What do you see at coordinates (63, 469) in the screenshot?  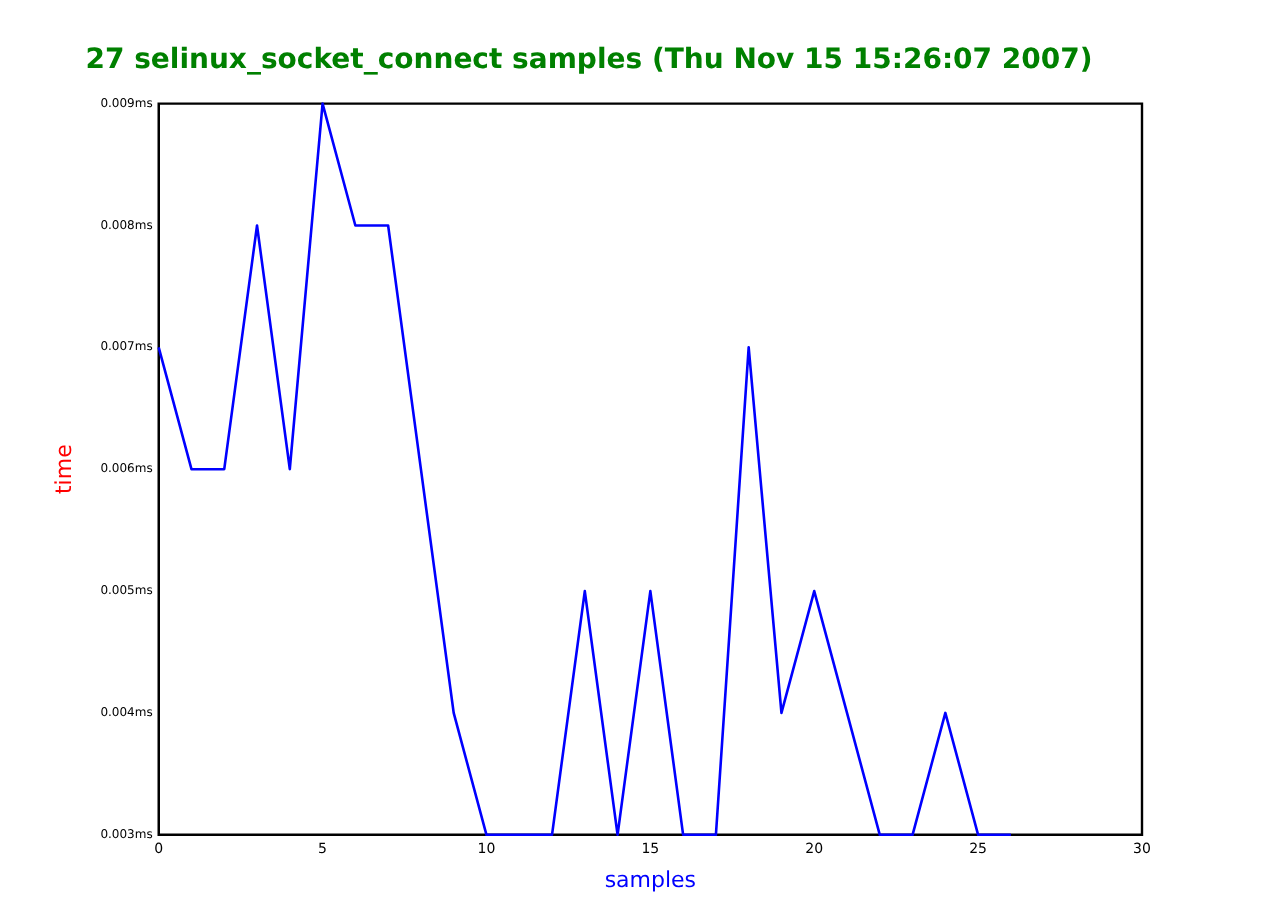 I see `y-axis-title: time` at bounding box center [63, 469].